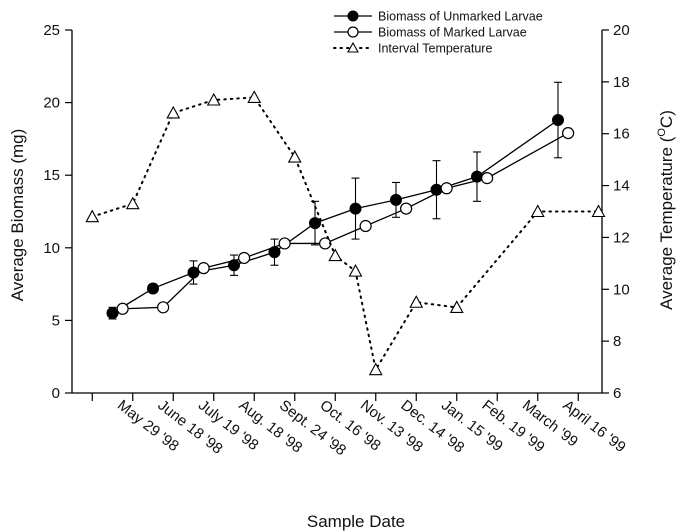  What do you see at coordinates (435, 49) in the screenshot?
I see `legend-label: Interval Temperature` at bounding box center [435, 49].